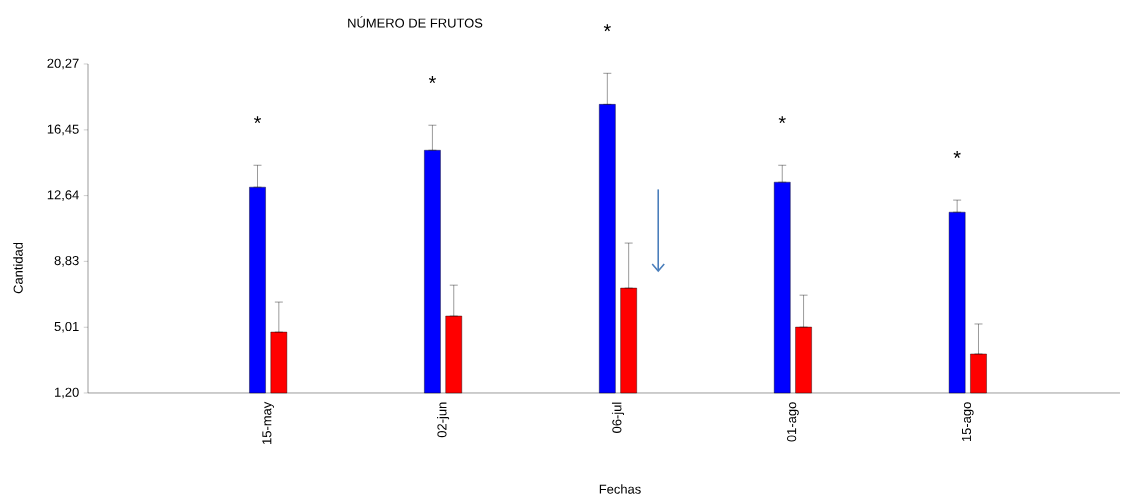  Describe the element at coordinates (63, 130) in the screenshot. I see `y-tick-label: 16,45` at that location.